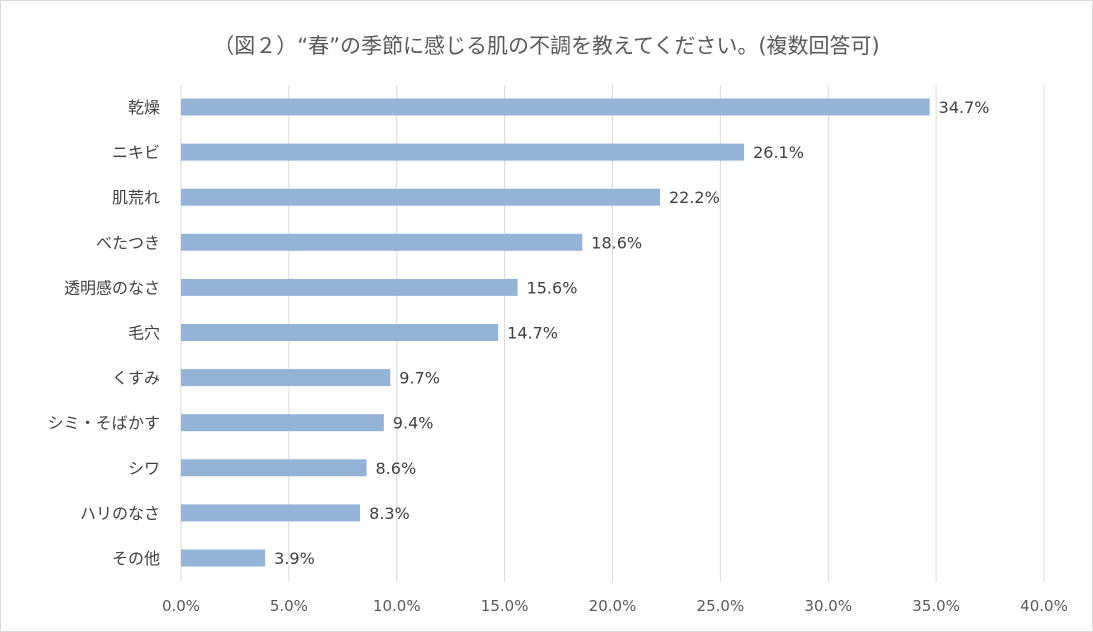  Describe the element at coordinates (181, 606) in the screenshot. I see `x-tick-label: 0.0%` at that location.